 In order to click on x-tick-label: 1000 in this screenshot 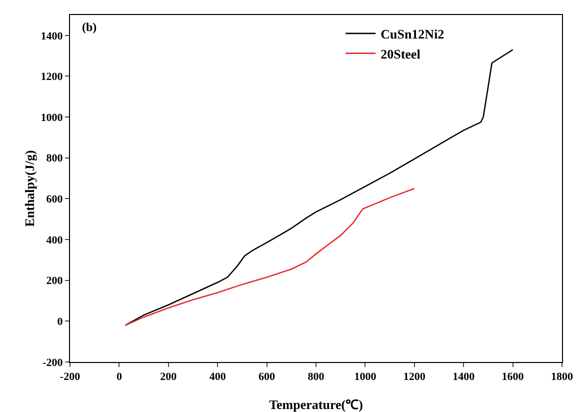, I will do `click(365, 377)`.